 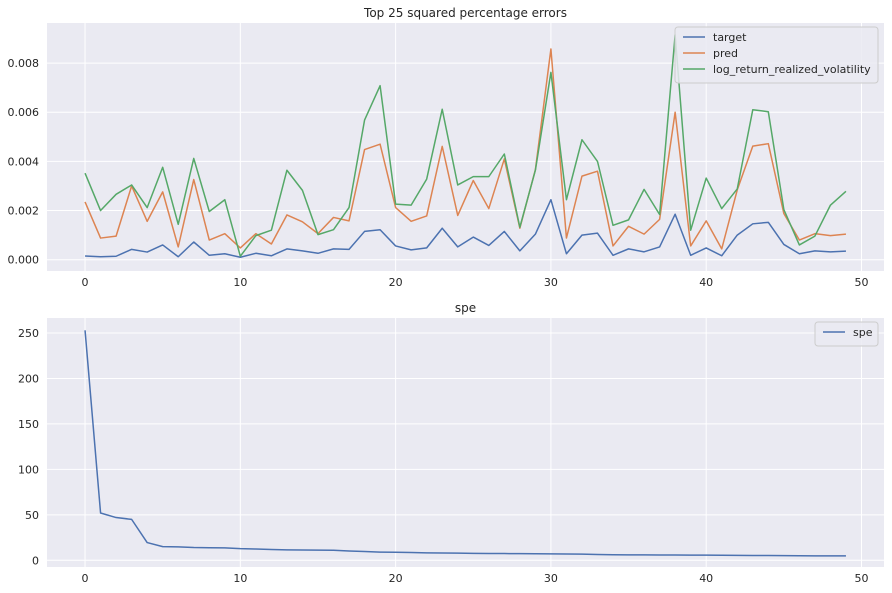 I want to click on chart1-legend-box, so click(x=776, y=55).